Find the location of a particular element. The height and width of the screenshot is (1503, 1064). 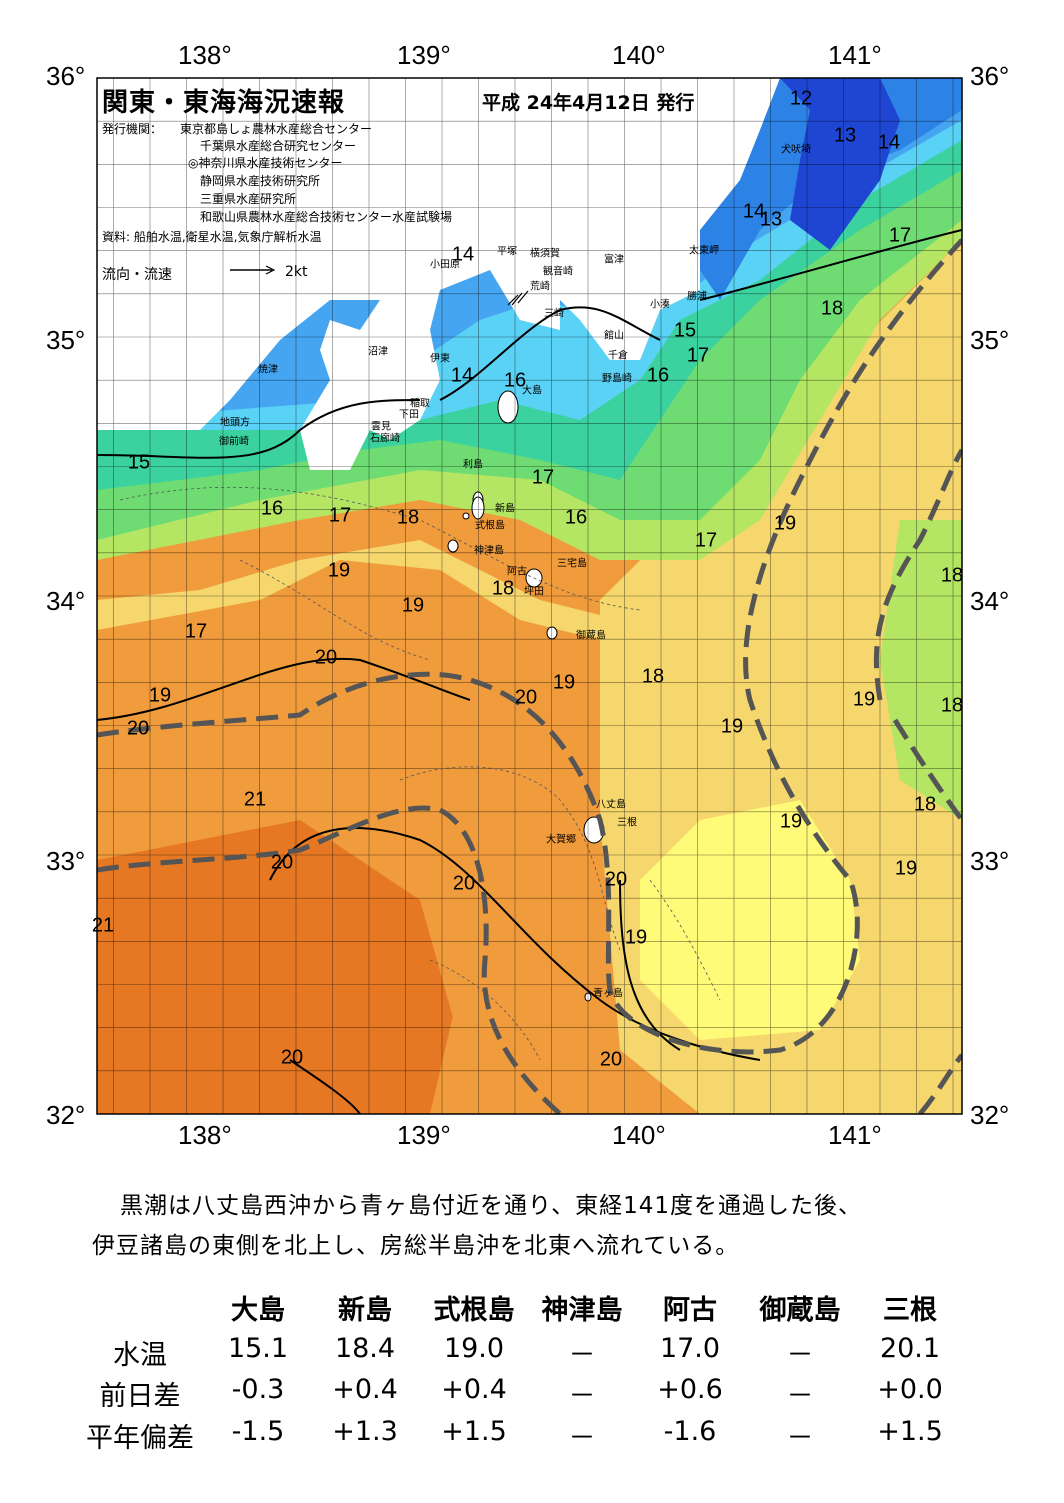

current-legend-speed: 2kt is located at coordinates (296, 272).